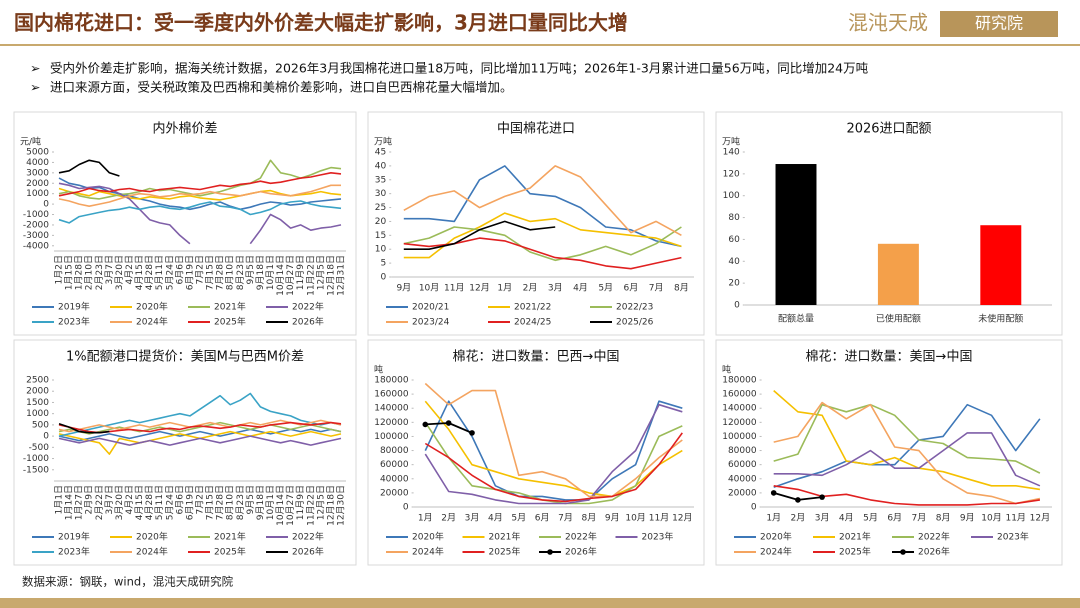  I want to click on x-tick-label: 5月11日, so click(159, 272).